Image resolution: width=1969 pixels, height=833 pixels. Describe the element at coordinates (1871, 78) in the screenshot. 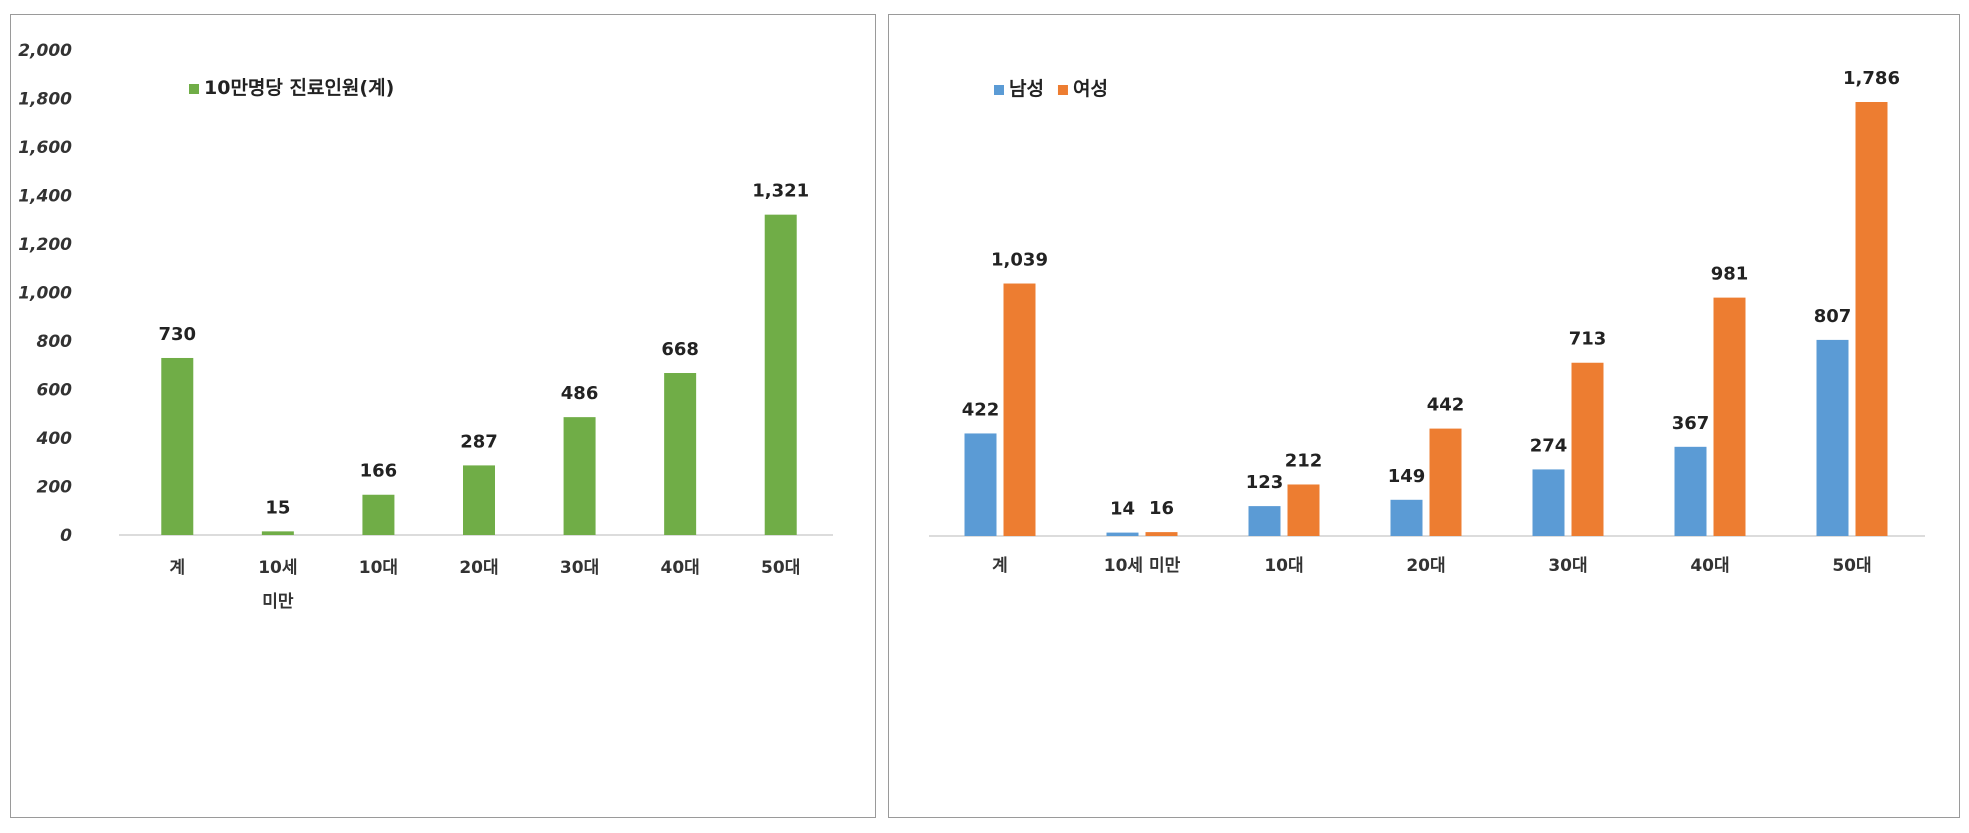

I see `data-label: 1,786` at that location.